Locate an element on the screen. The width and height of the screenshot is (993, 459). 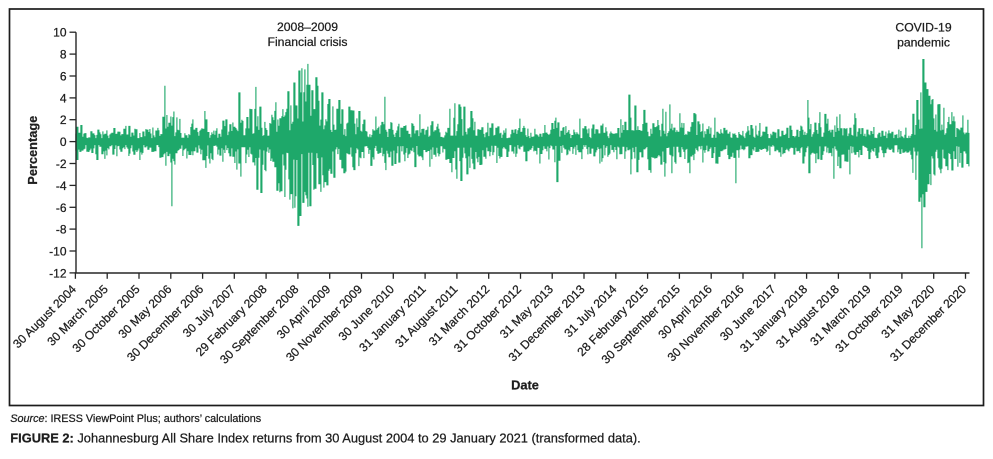
svg-text: Financial crisis is located at coordinates (308, 42).